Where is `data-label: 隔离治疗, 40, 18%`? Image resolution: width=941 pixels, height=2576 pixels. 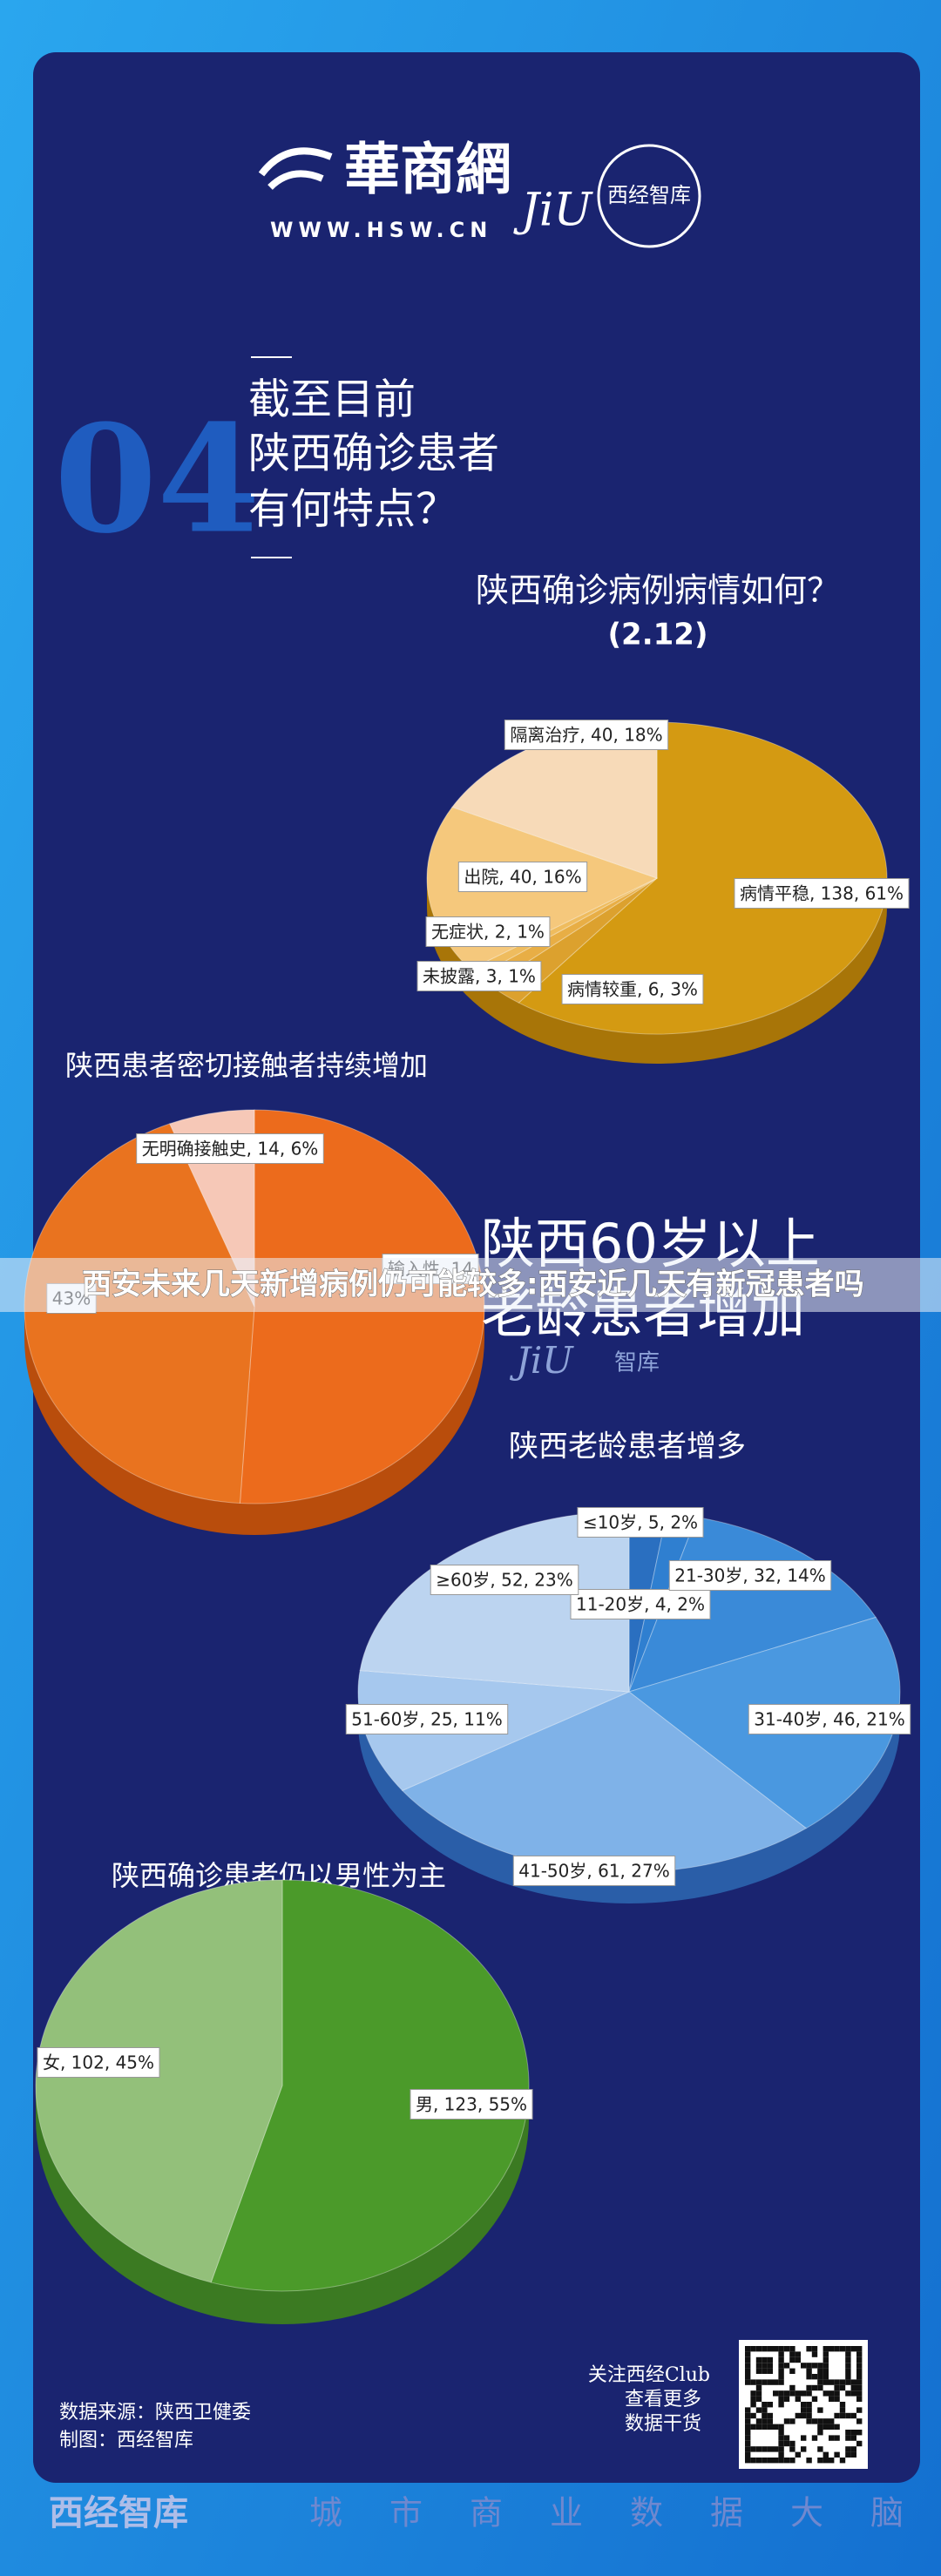 data-label: 隔离治疗, 40, 18% is located at coordinates (586, 735).